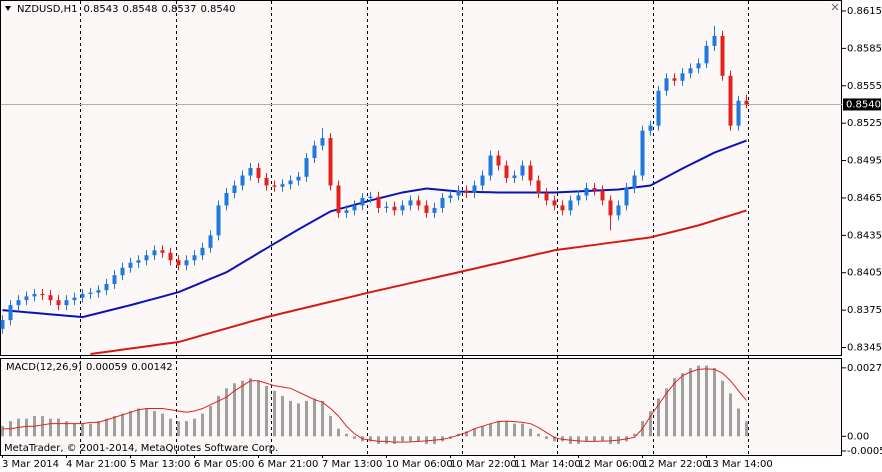 Image resolution: width=882 pixels, height=472 pixels. I want to click on y-tick-label: 0.8495, so click(864, 161).